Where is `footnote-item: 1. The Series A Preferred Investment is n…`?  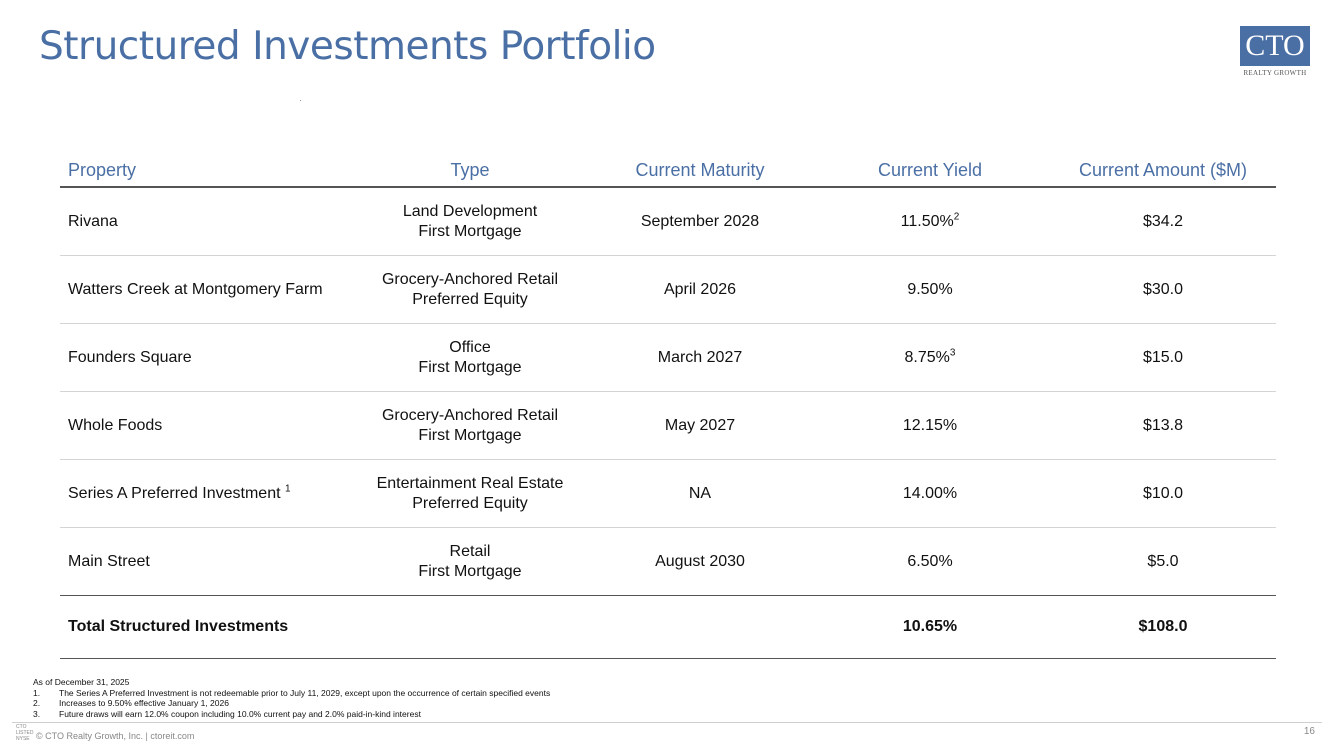
footnote-item: 1. The Series A Preferred Investment is n… is located at coordinates (292, 692).